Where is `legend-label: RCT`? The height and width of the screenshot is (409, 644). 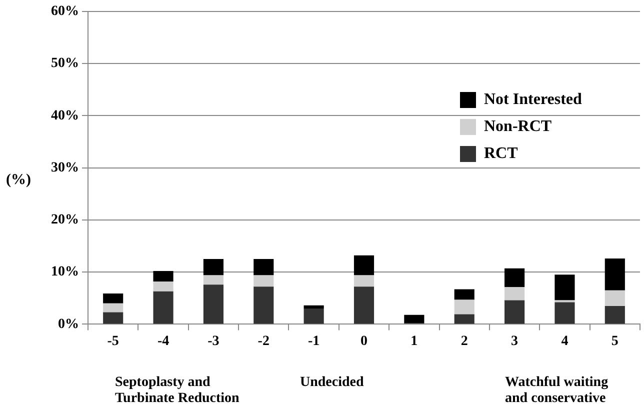
legend-label: RCT is located at coordinates (501, 153).